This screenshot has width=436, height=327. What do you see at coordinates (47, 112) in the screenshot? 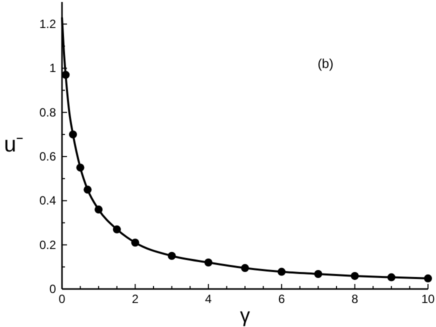
I see `y-tick-label: 0.8` at bounding box center [47, 112].